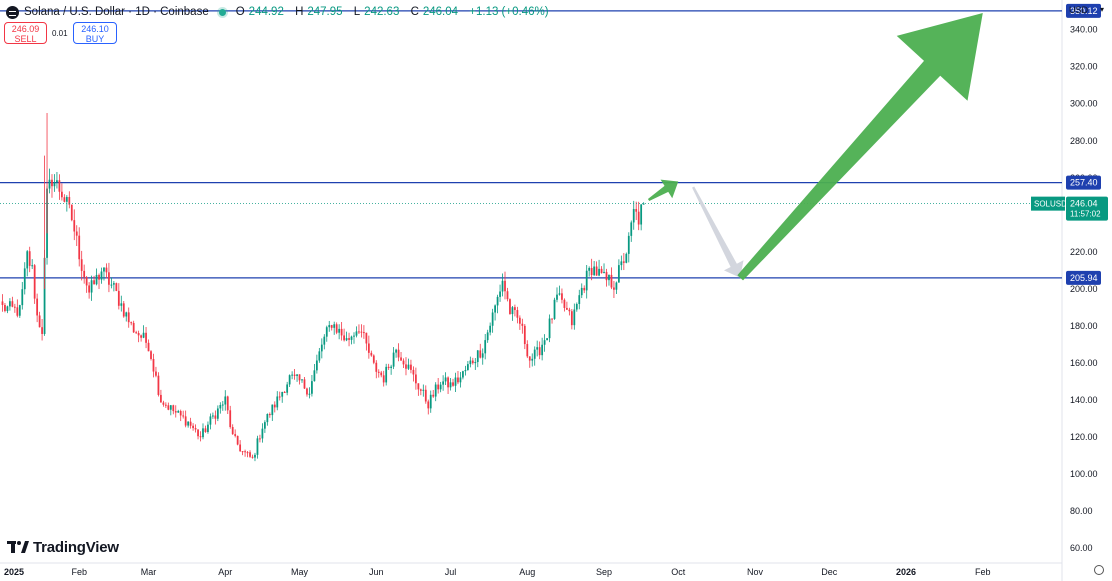  What do you see at coordinates (357, 12) in the screenshot?
I see `low-key: L` at bounding box center [357, 12].